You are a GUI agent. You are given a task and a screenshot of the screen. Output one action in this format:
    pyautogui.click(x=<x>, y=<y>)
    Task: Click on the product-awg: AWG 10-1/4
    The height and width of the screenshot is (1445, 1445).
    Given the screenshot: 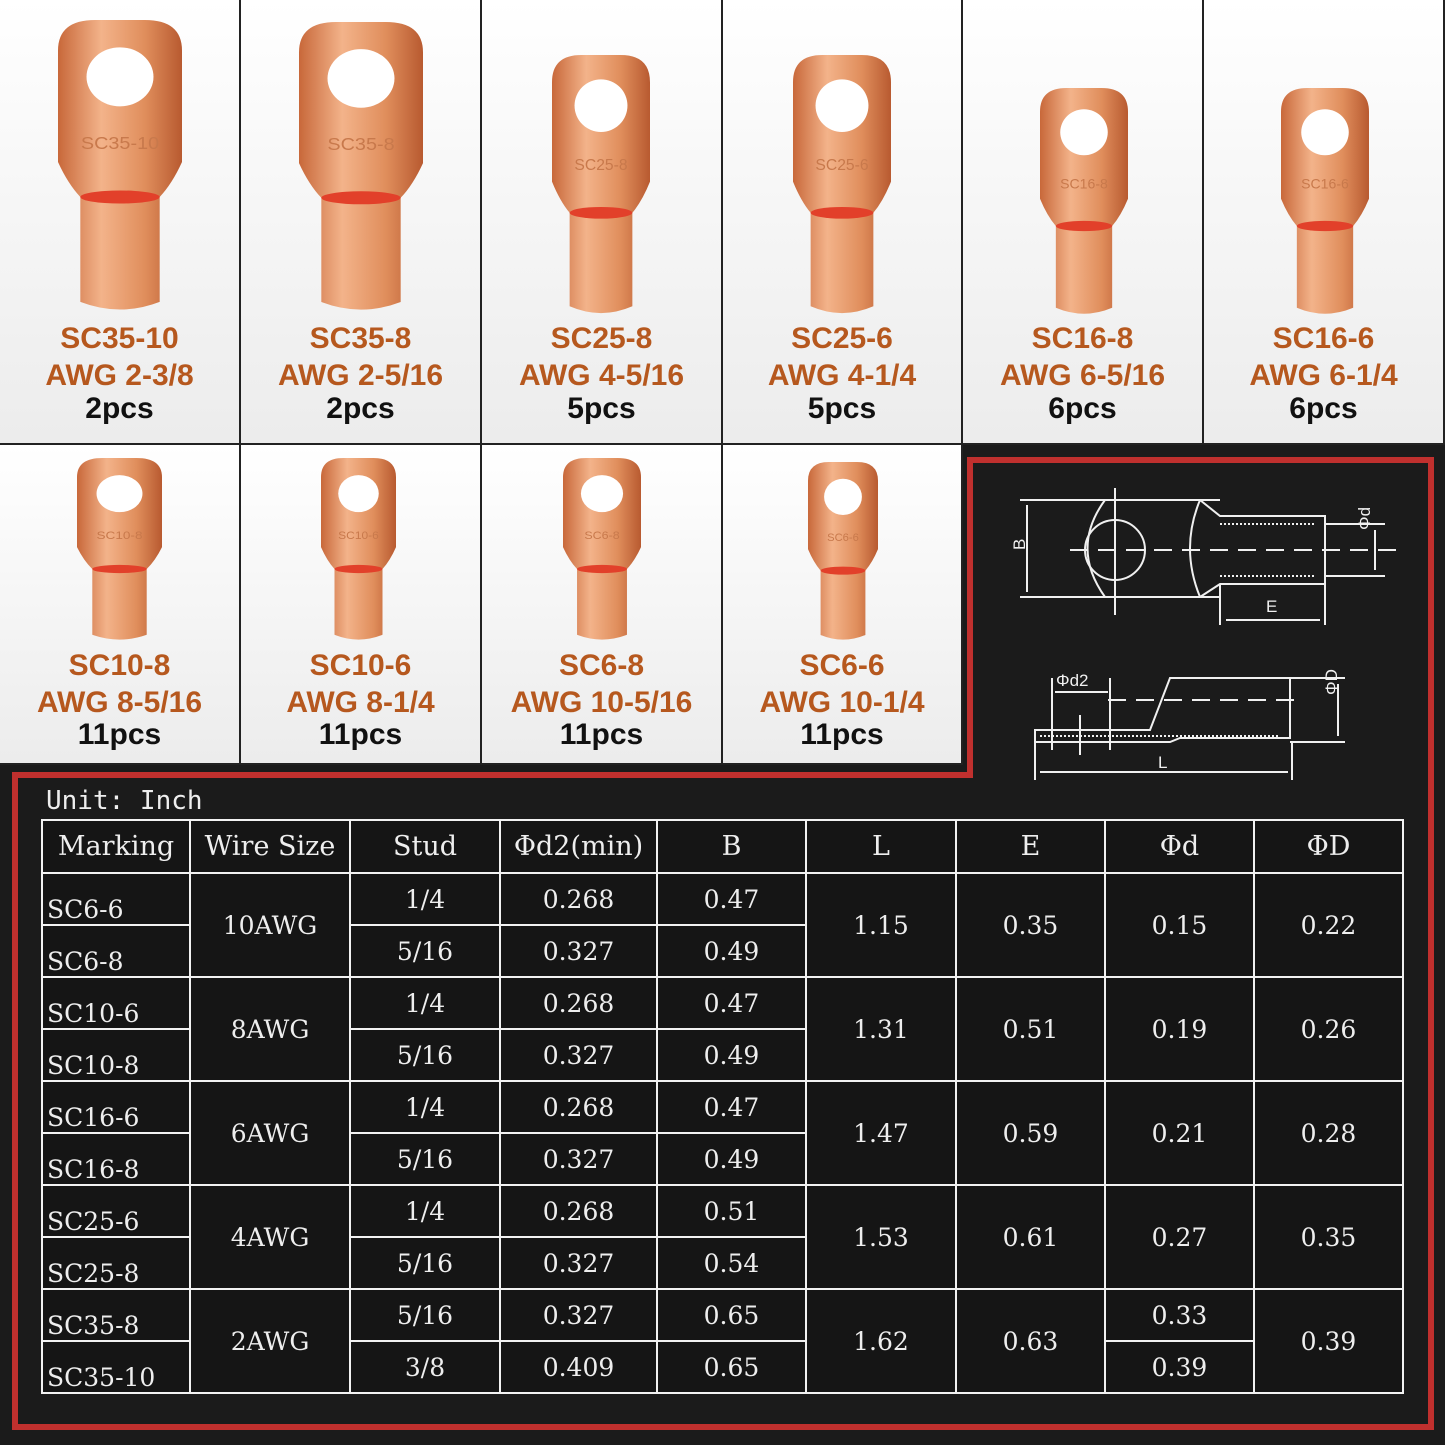 What is the action you would take?
    pyautogui.click(x=842, y=702)
    